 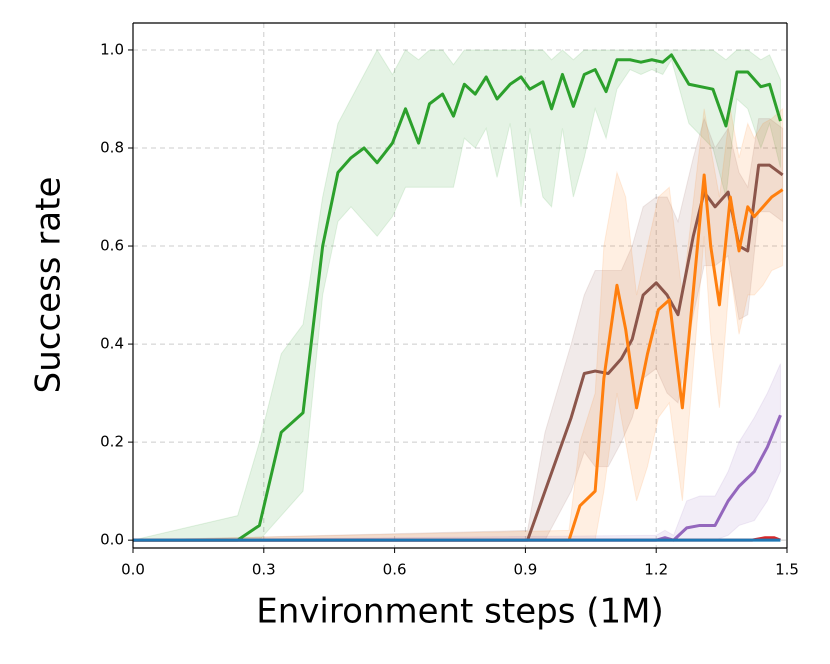 What do you see at coordinates (395, 570) in the screenshot?
I see `x-tick-label: 0.6` at bounding box center [395, 570].